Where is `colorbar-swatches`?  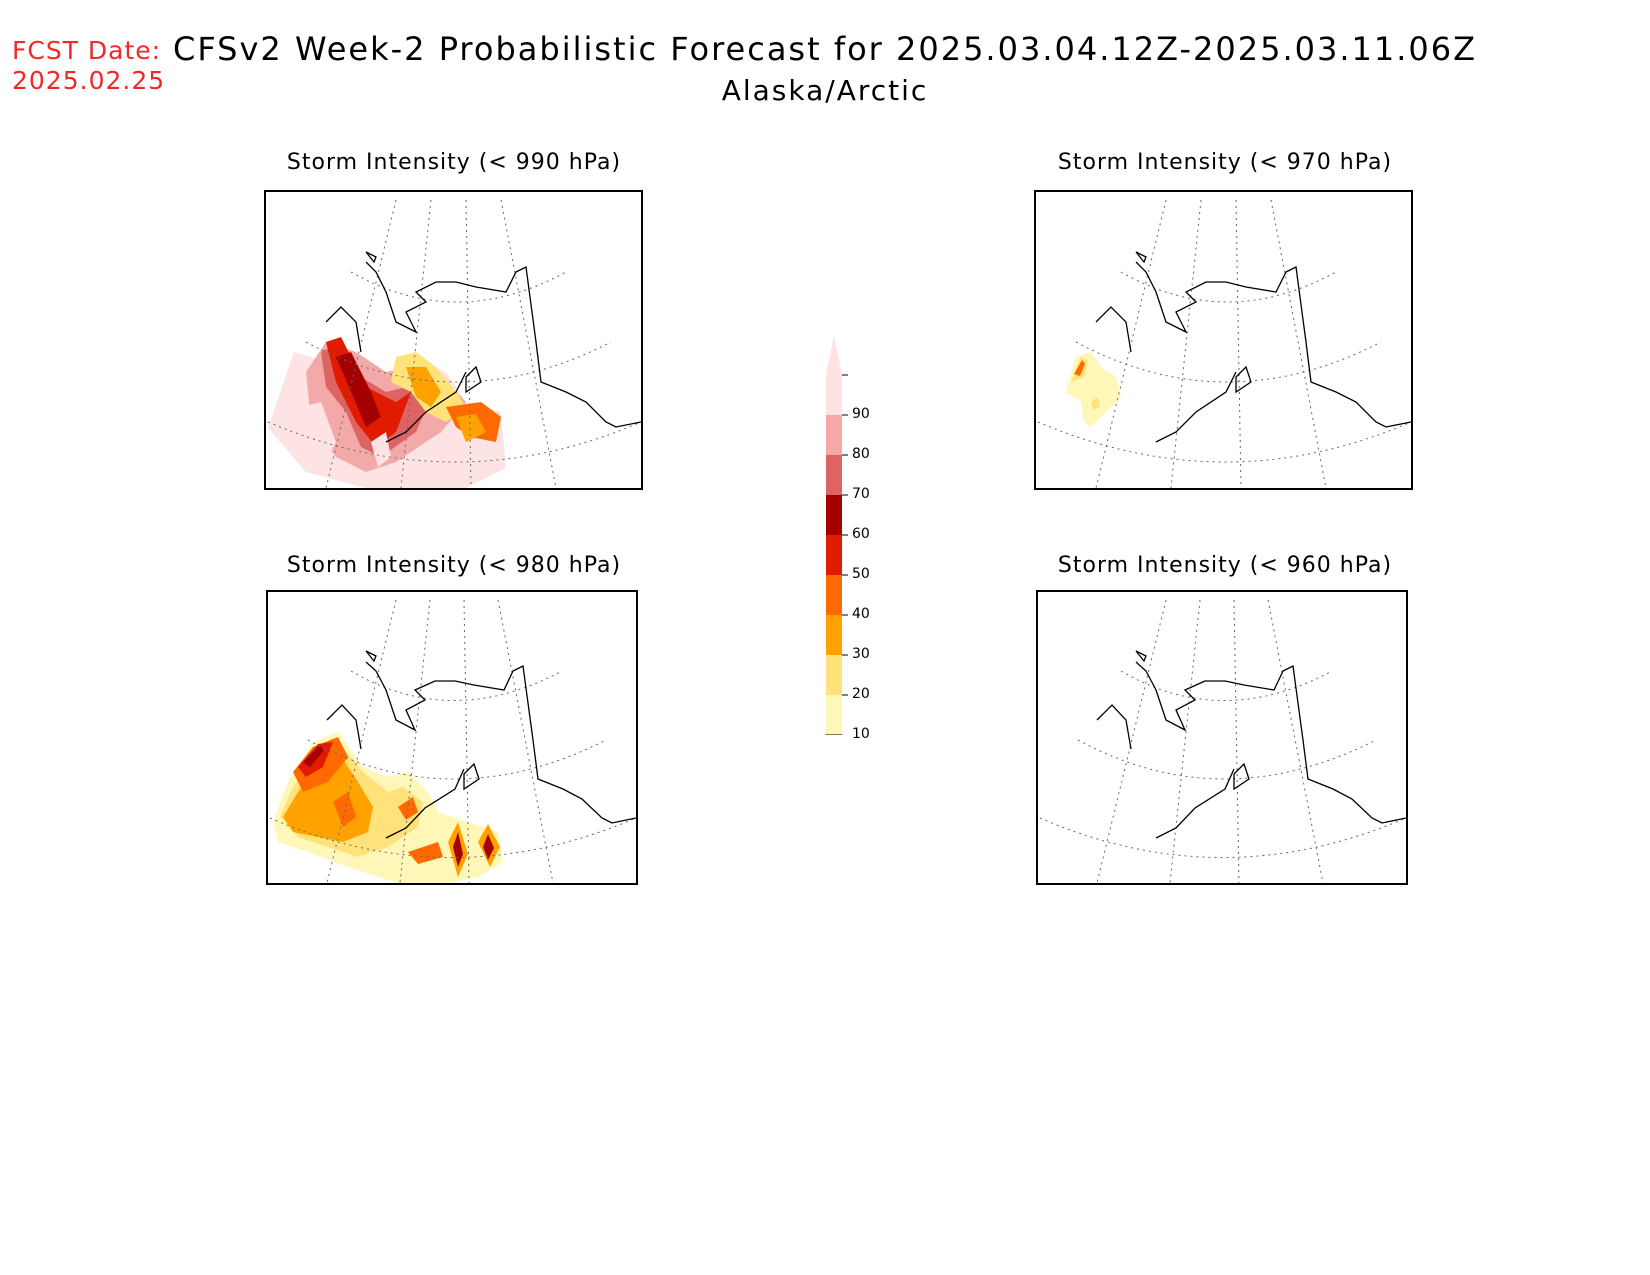 colorbar-swatches is located at coordinates (836, 554).